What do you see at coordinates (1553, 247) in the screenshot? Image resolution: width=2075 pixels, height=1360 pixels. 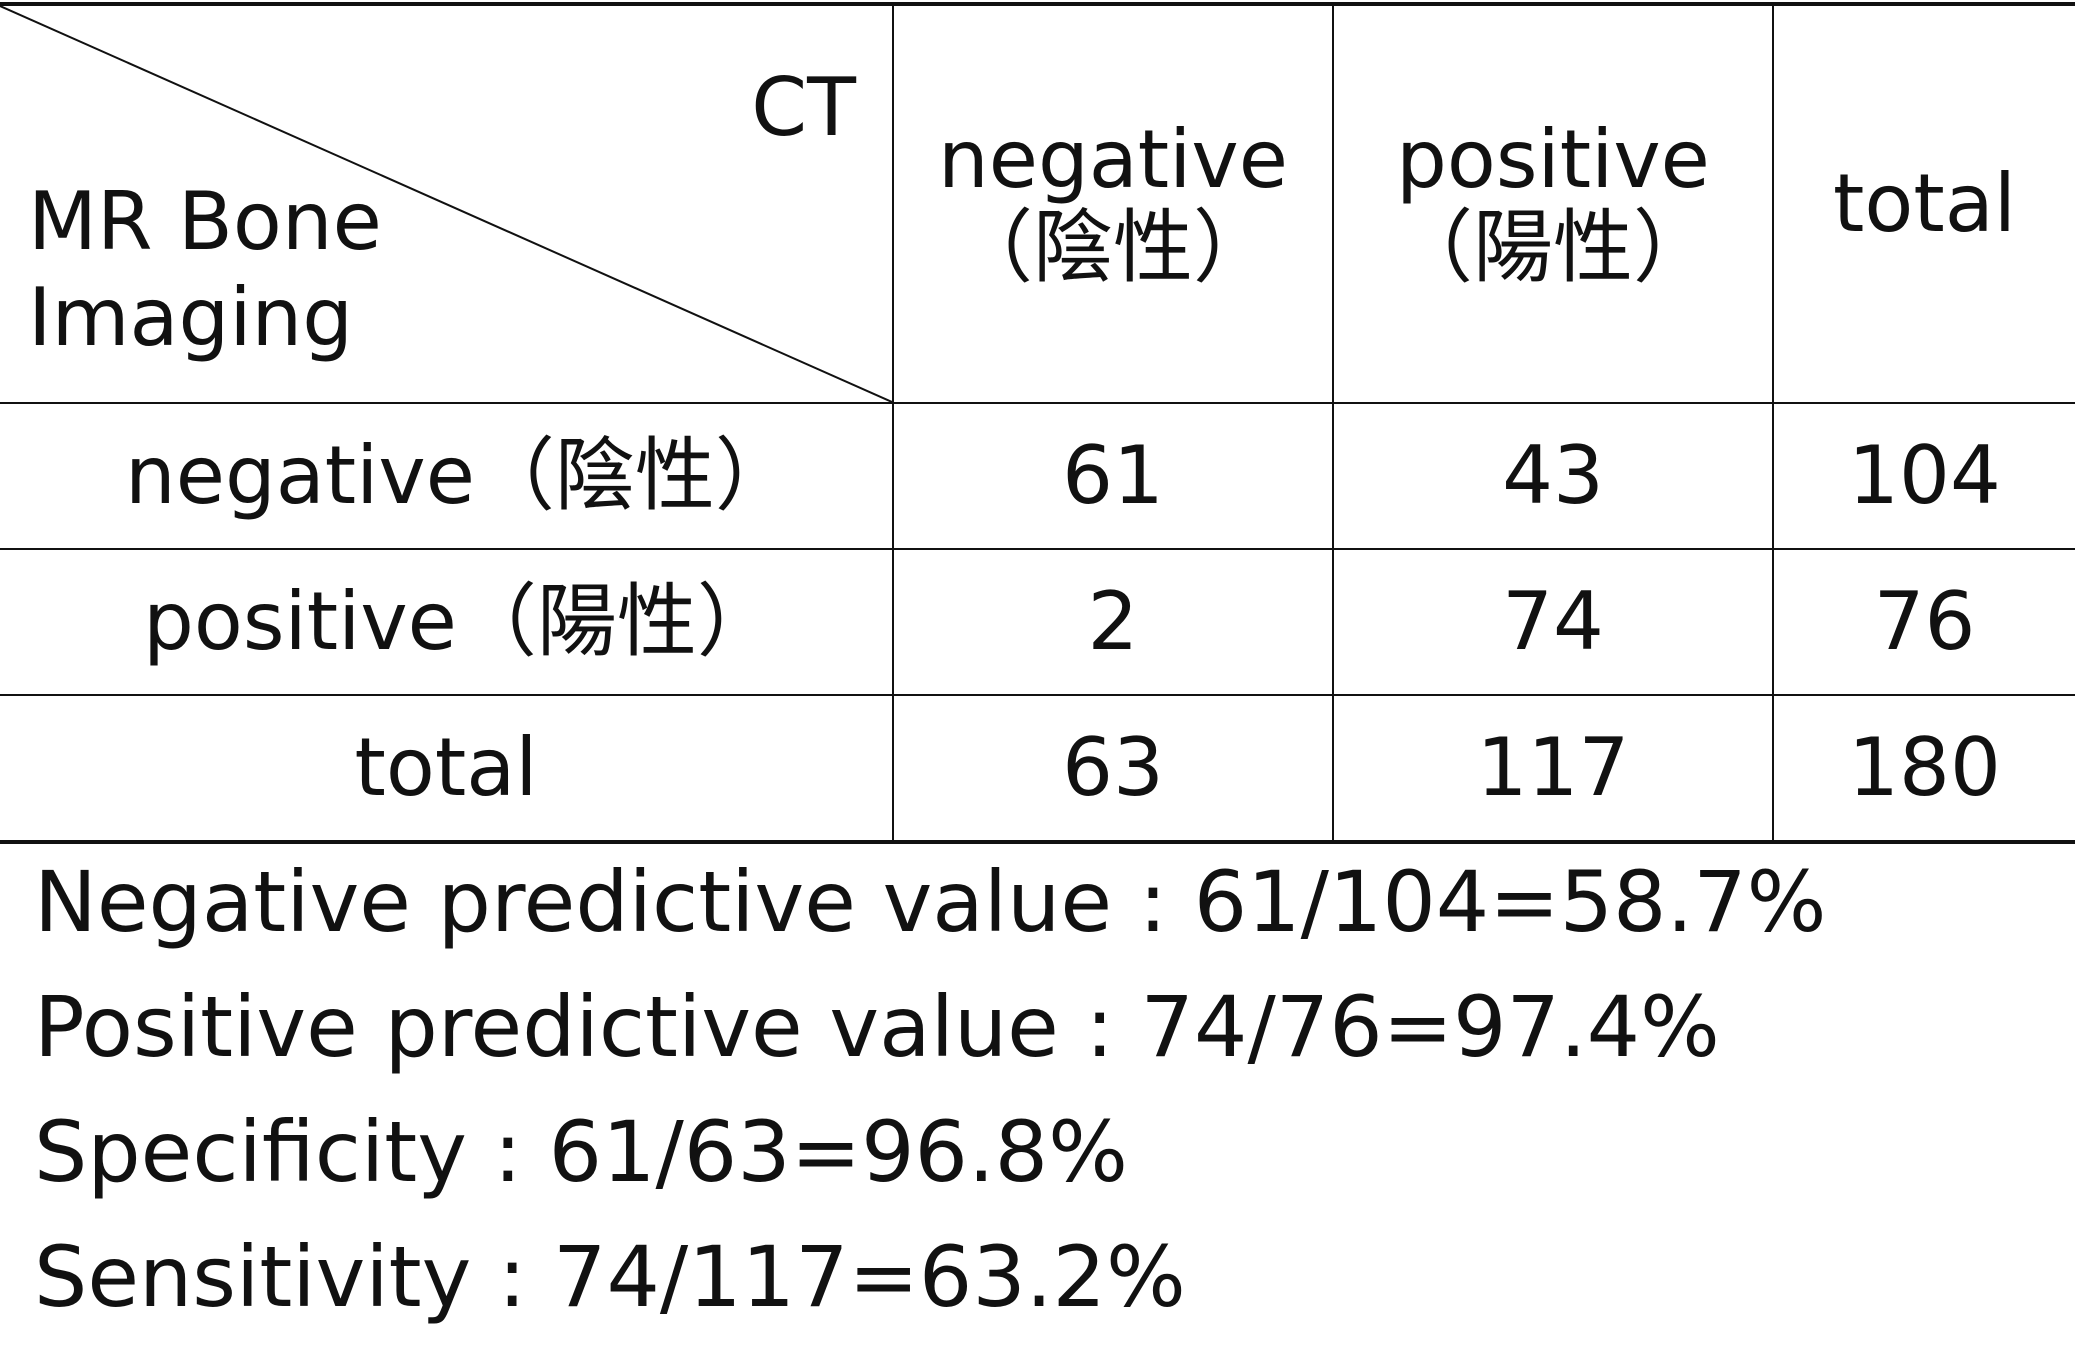 I see `column-header-line2: （陽性）` at bounding box center [1553, 247].